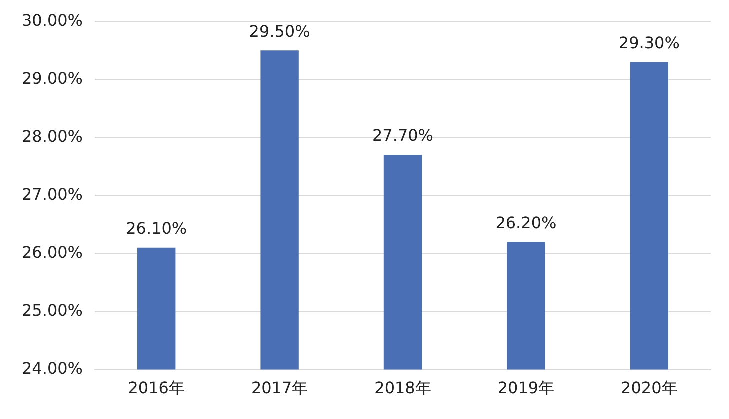 The width and height of the screenshot is (729, 419). What do you see at coordinates (279, 388) in the screenshot?
I see `x-tick-label: 2017年` at bounding box center [279, 388].